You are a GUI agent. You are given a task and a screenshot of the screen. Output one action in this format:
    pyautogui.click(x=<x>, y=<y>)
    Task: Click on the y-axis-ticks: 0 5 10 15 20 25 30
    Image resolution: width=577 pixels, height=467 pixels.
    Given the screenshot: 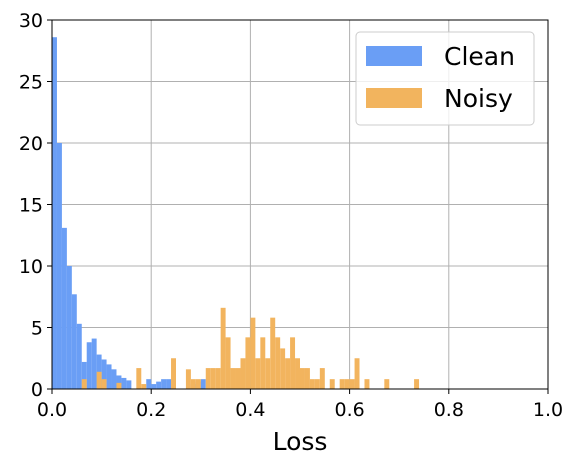 What is the action you would take?
    pyautogui.click(x=35, y=205)
    